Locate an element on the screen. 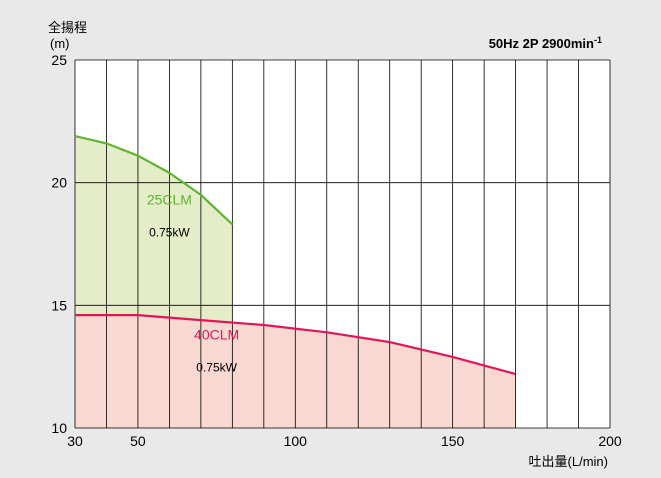 The image size is (661, 478). y-tick-label-20: 20 is located at coordinates (59, 183).